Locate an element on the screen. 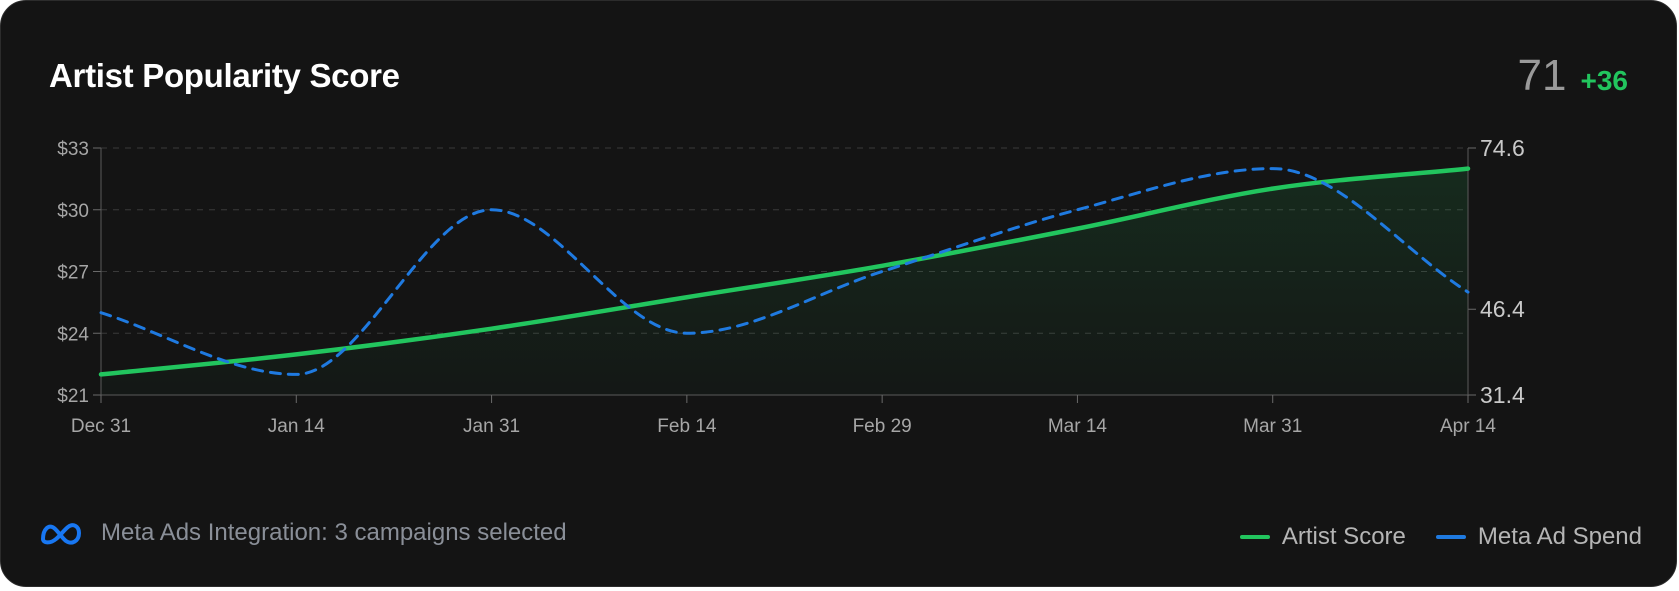  y-right-tick-label: 74.6 is located at coordinates (1502, 148).